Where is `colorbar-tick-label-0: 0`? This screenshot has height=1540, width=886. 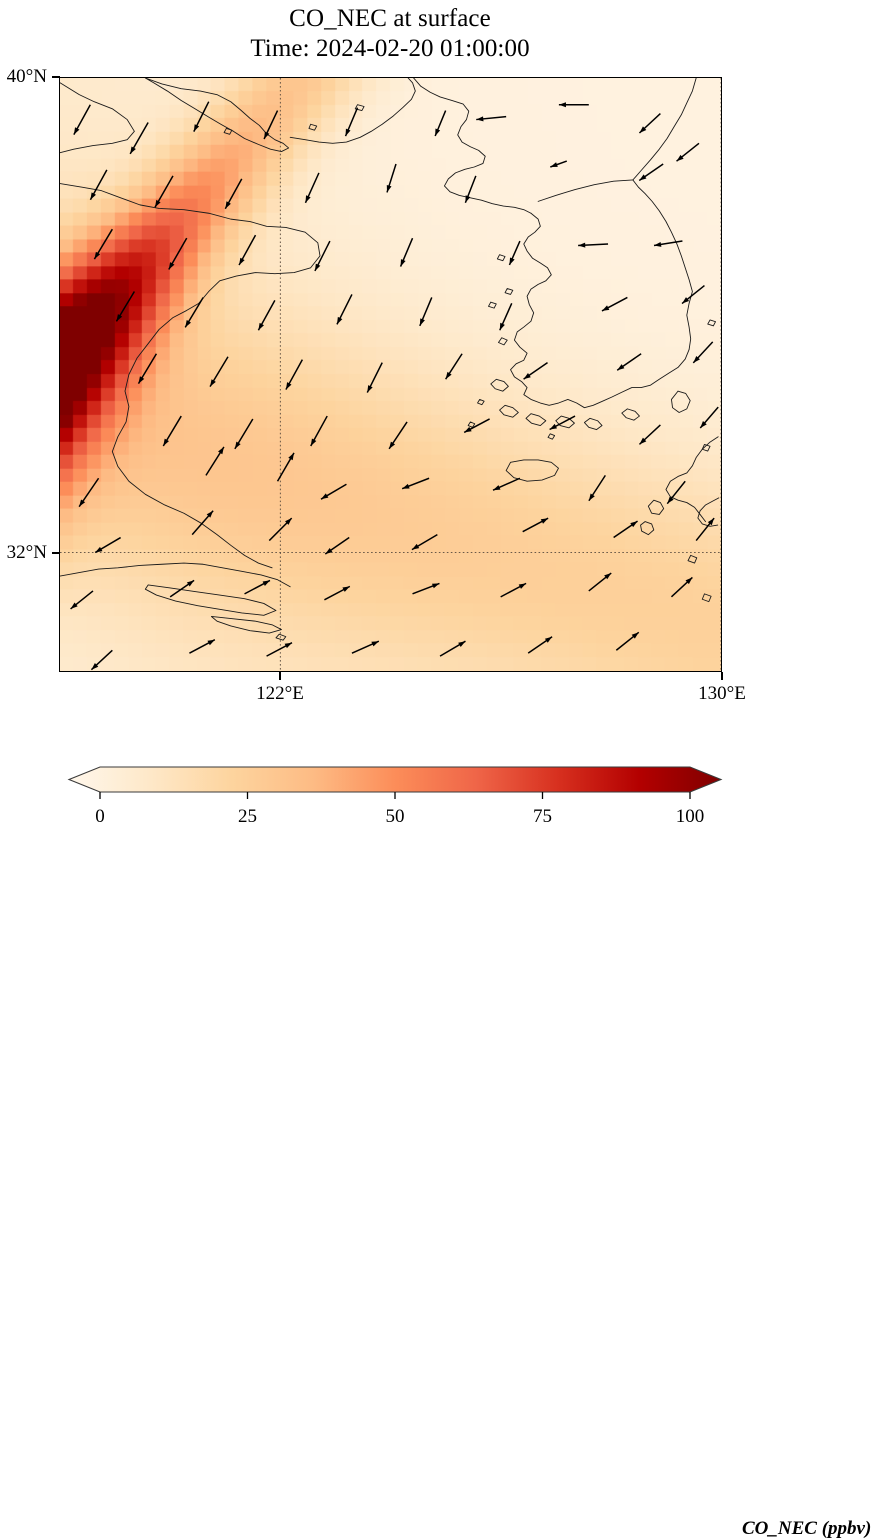
colorbar-tick-label-0: 0 is located at coordinates (100, 816).